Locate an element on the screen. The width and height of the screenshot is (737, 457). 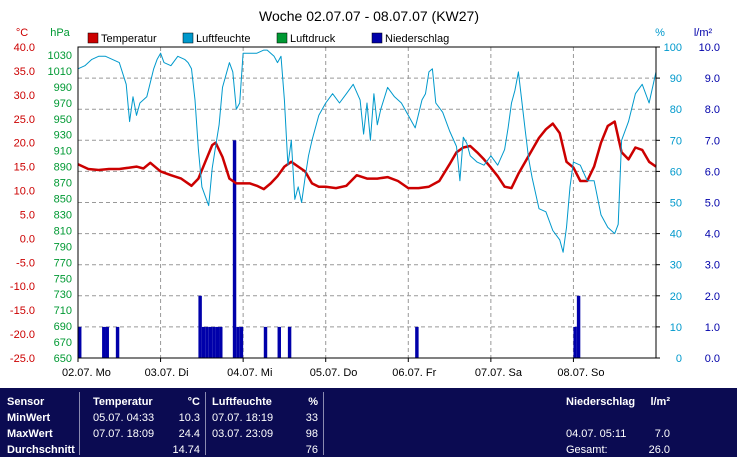
rain-tick-label: 9.0 is located at coordinates (712, 79).